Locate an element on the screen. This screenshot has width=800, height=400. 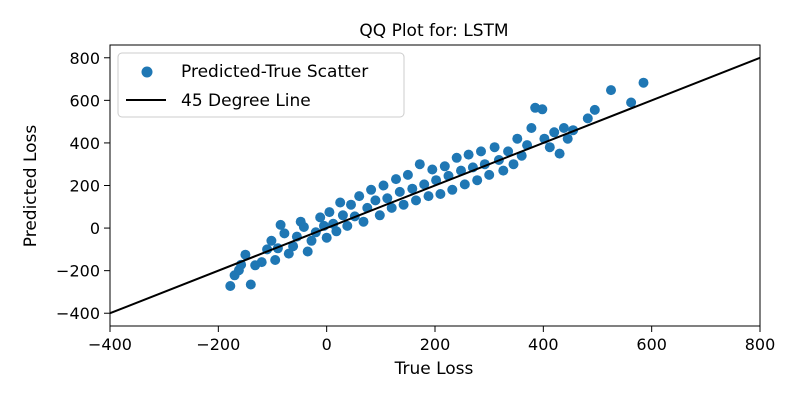
y-tick-label: 400 is located at coordinates (84, 143).